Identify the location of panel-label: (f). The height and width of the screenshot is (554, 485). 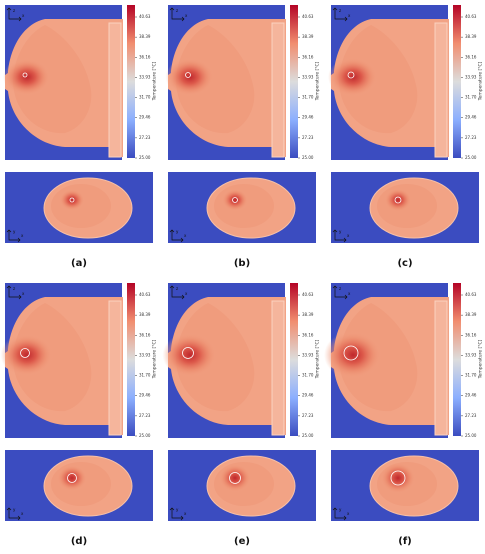
(405, 541).